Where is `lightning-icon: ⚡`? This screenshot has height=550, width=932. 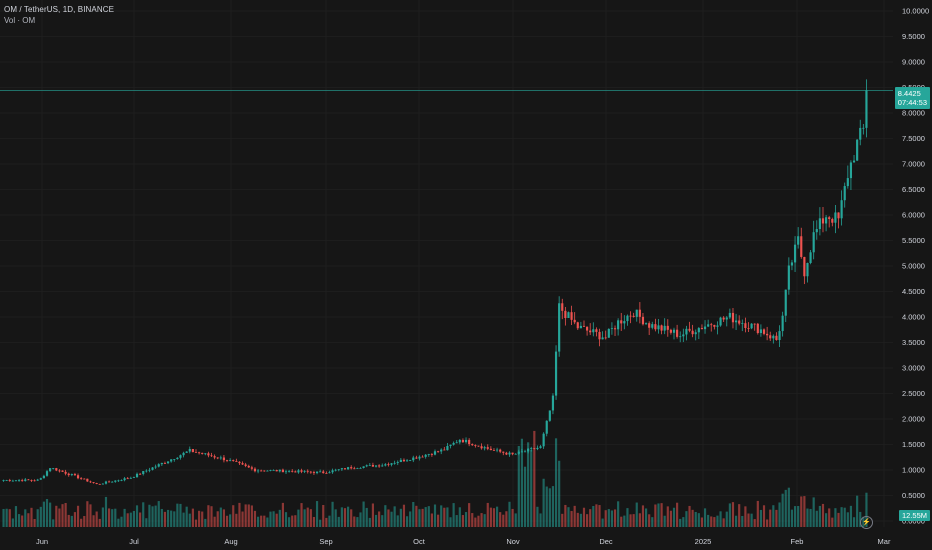
lightning-icon: ⚡ is located at coordinates (866, 522).